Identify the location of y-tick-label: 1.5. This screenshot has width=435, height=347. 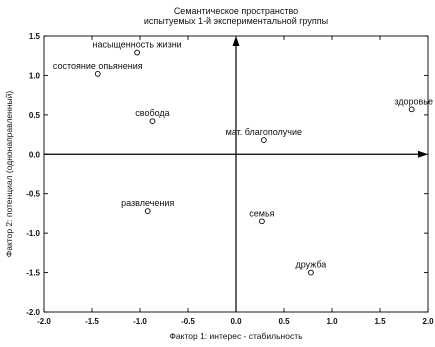
(35, 36).